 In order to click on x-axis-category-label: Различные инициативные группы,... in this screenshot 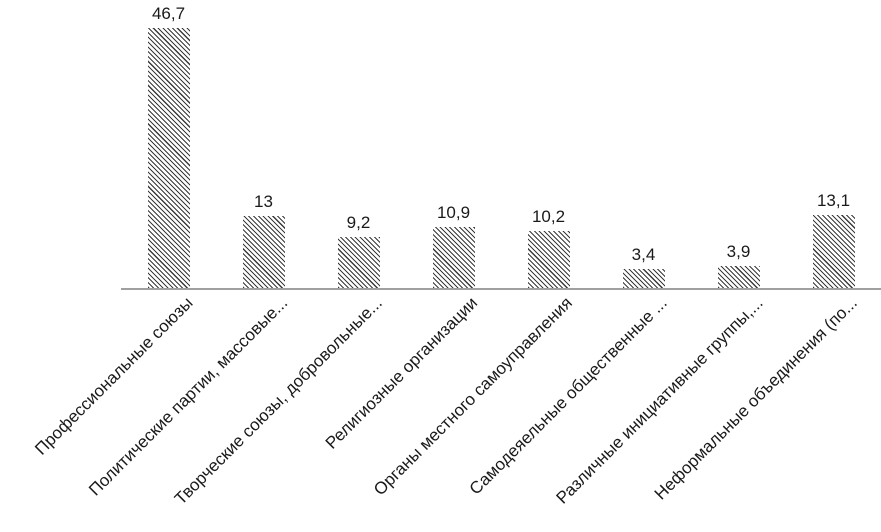, I will do `click(659, 400)`.